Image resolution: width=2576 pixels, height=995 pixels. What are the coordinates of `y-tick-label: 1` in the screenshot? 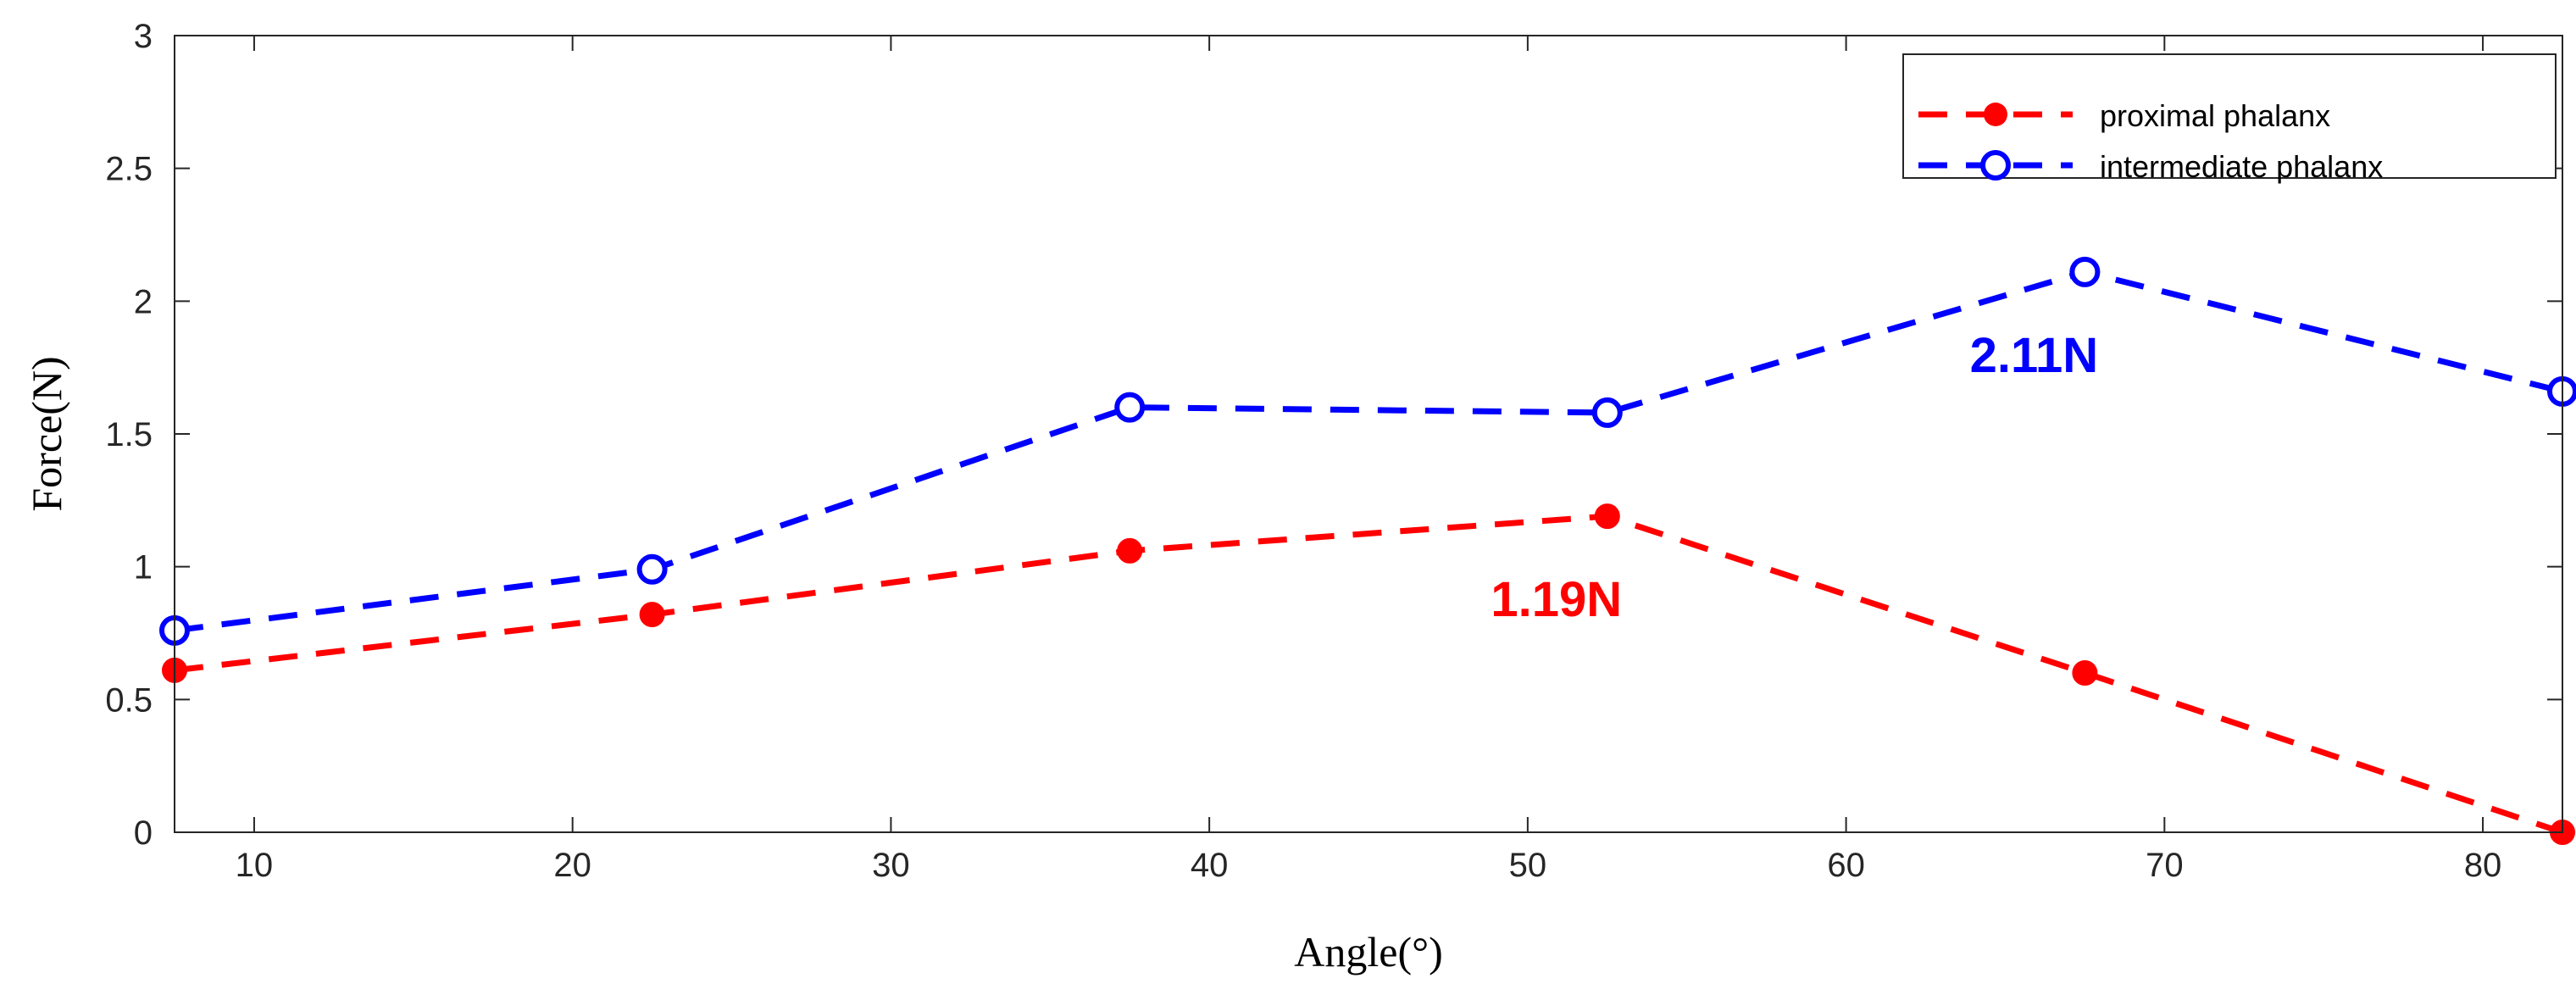 It's located at (143, 567).